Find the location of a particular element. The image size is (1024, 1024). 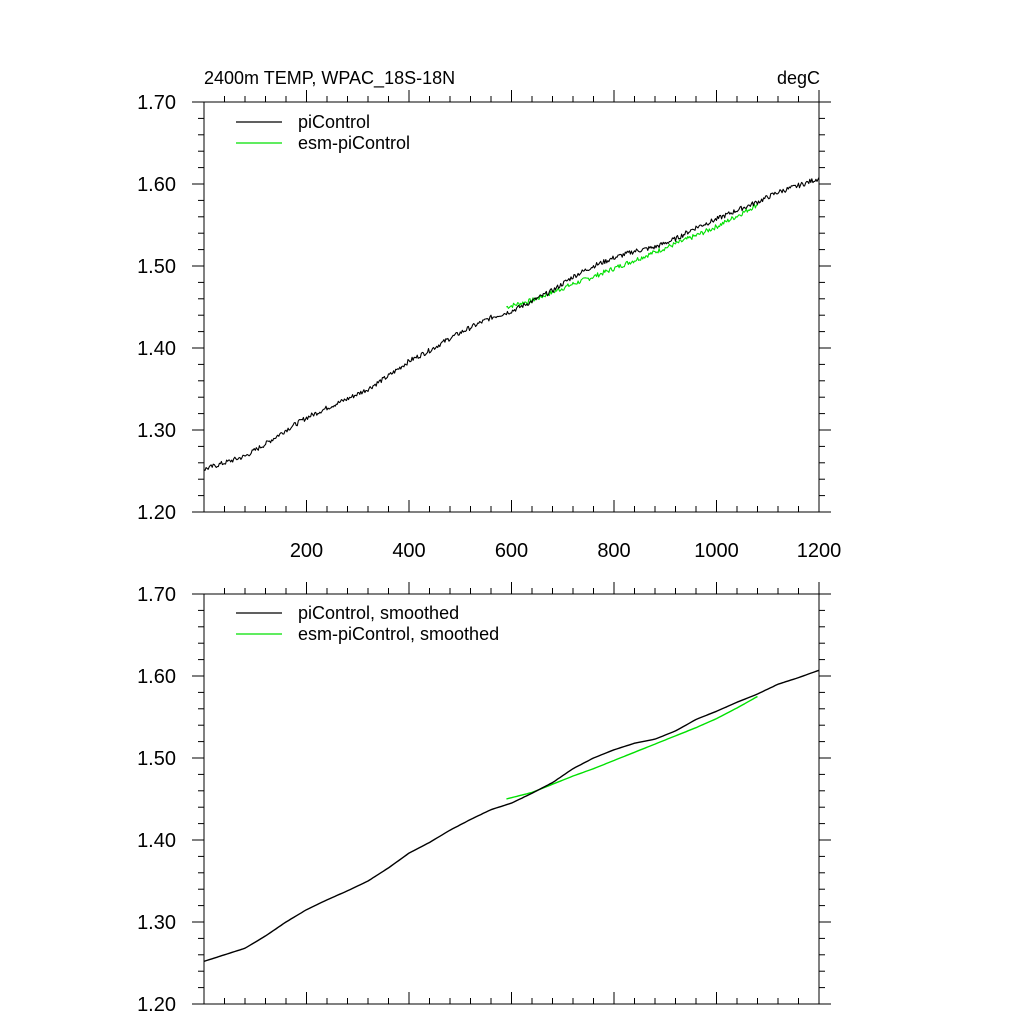

legend-label-esm-picontrol-smoothed: esm-piControl, smoothed is located at coordinates (398, 634).